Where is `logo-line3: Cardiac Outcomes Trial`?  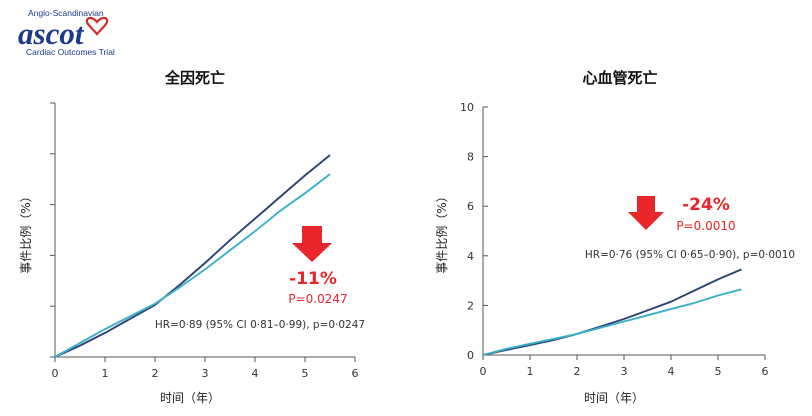
logo-line3: Cardiac Outcomes Trial is located at coordinates (70, 52).